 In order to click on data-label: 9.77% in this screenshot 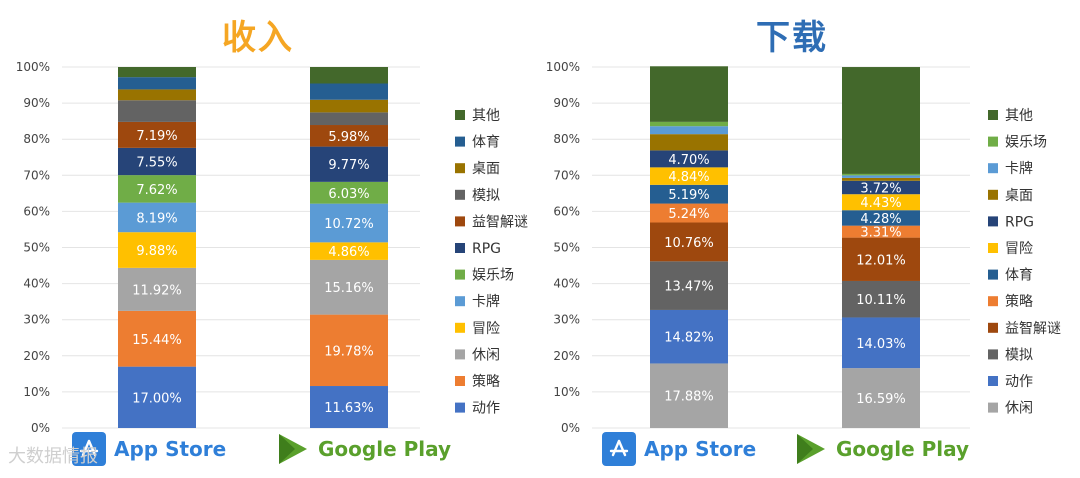, I will do `click(348, 165)`.